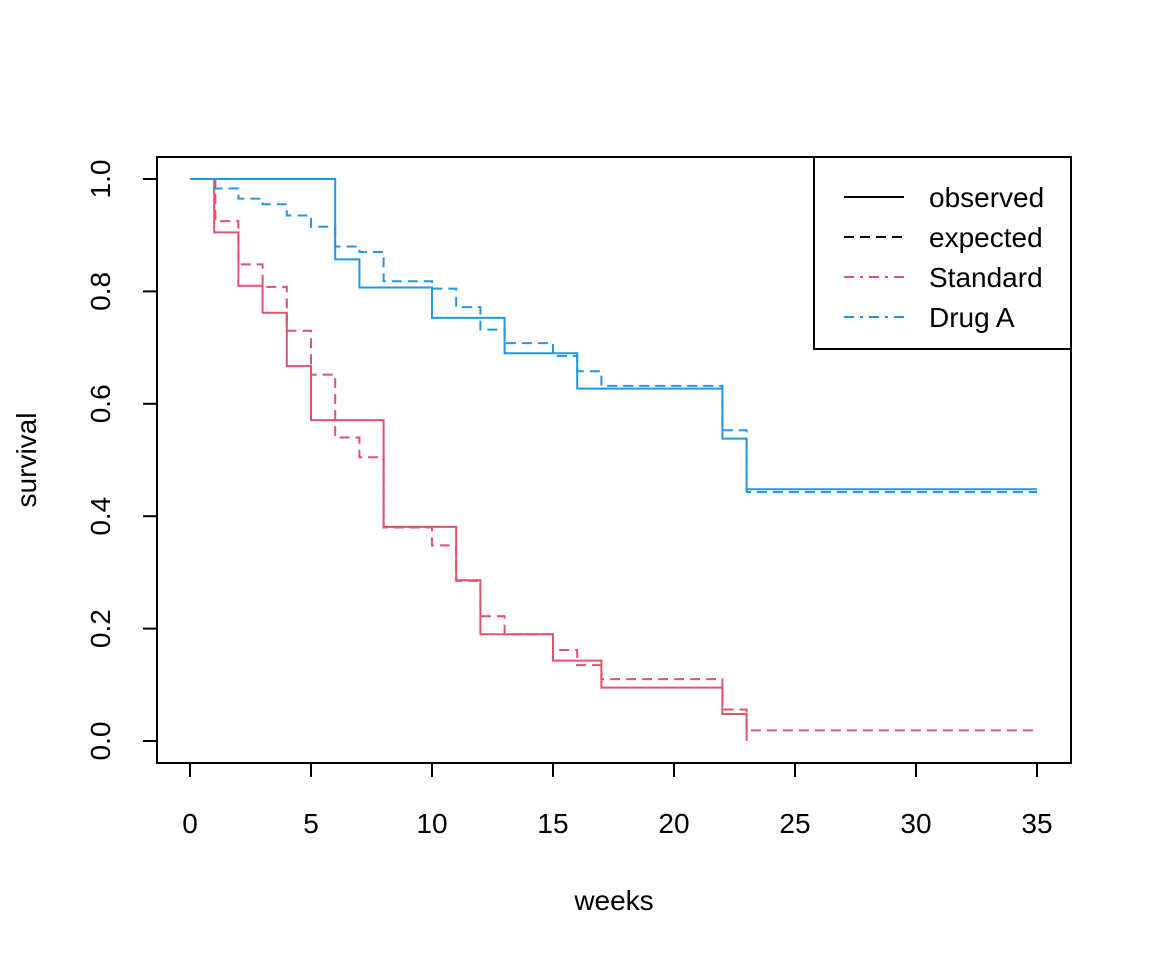 The width and height of the screenshot is (1152, 960). Describe the element at coordinates (794, 823) in the screenshot. I see `x-tick-label: 25` at that location.